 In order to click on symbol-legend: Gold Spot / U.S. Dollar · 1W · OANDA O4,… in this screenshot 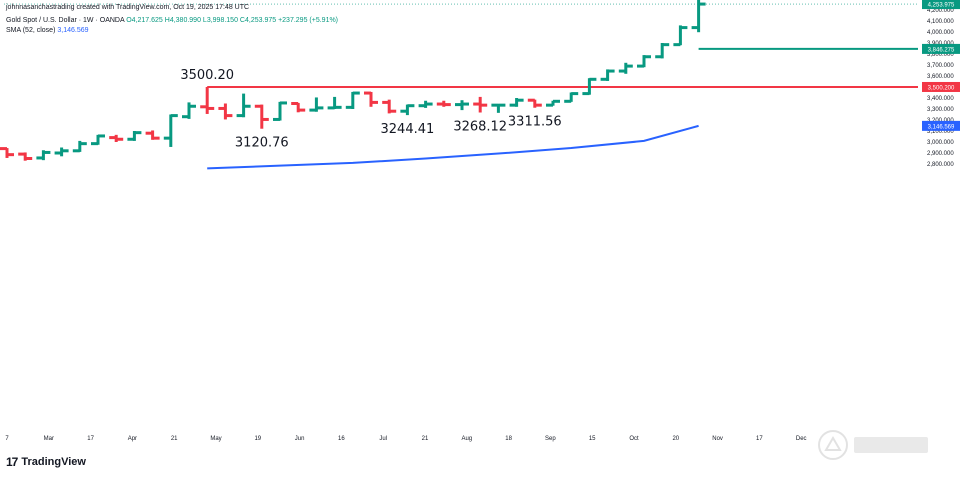, I will do `click(172, 20)`.